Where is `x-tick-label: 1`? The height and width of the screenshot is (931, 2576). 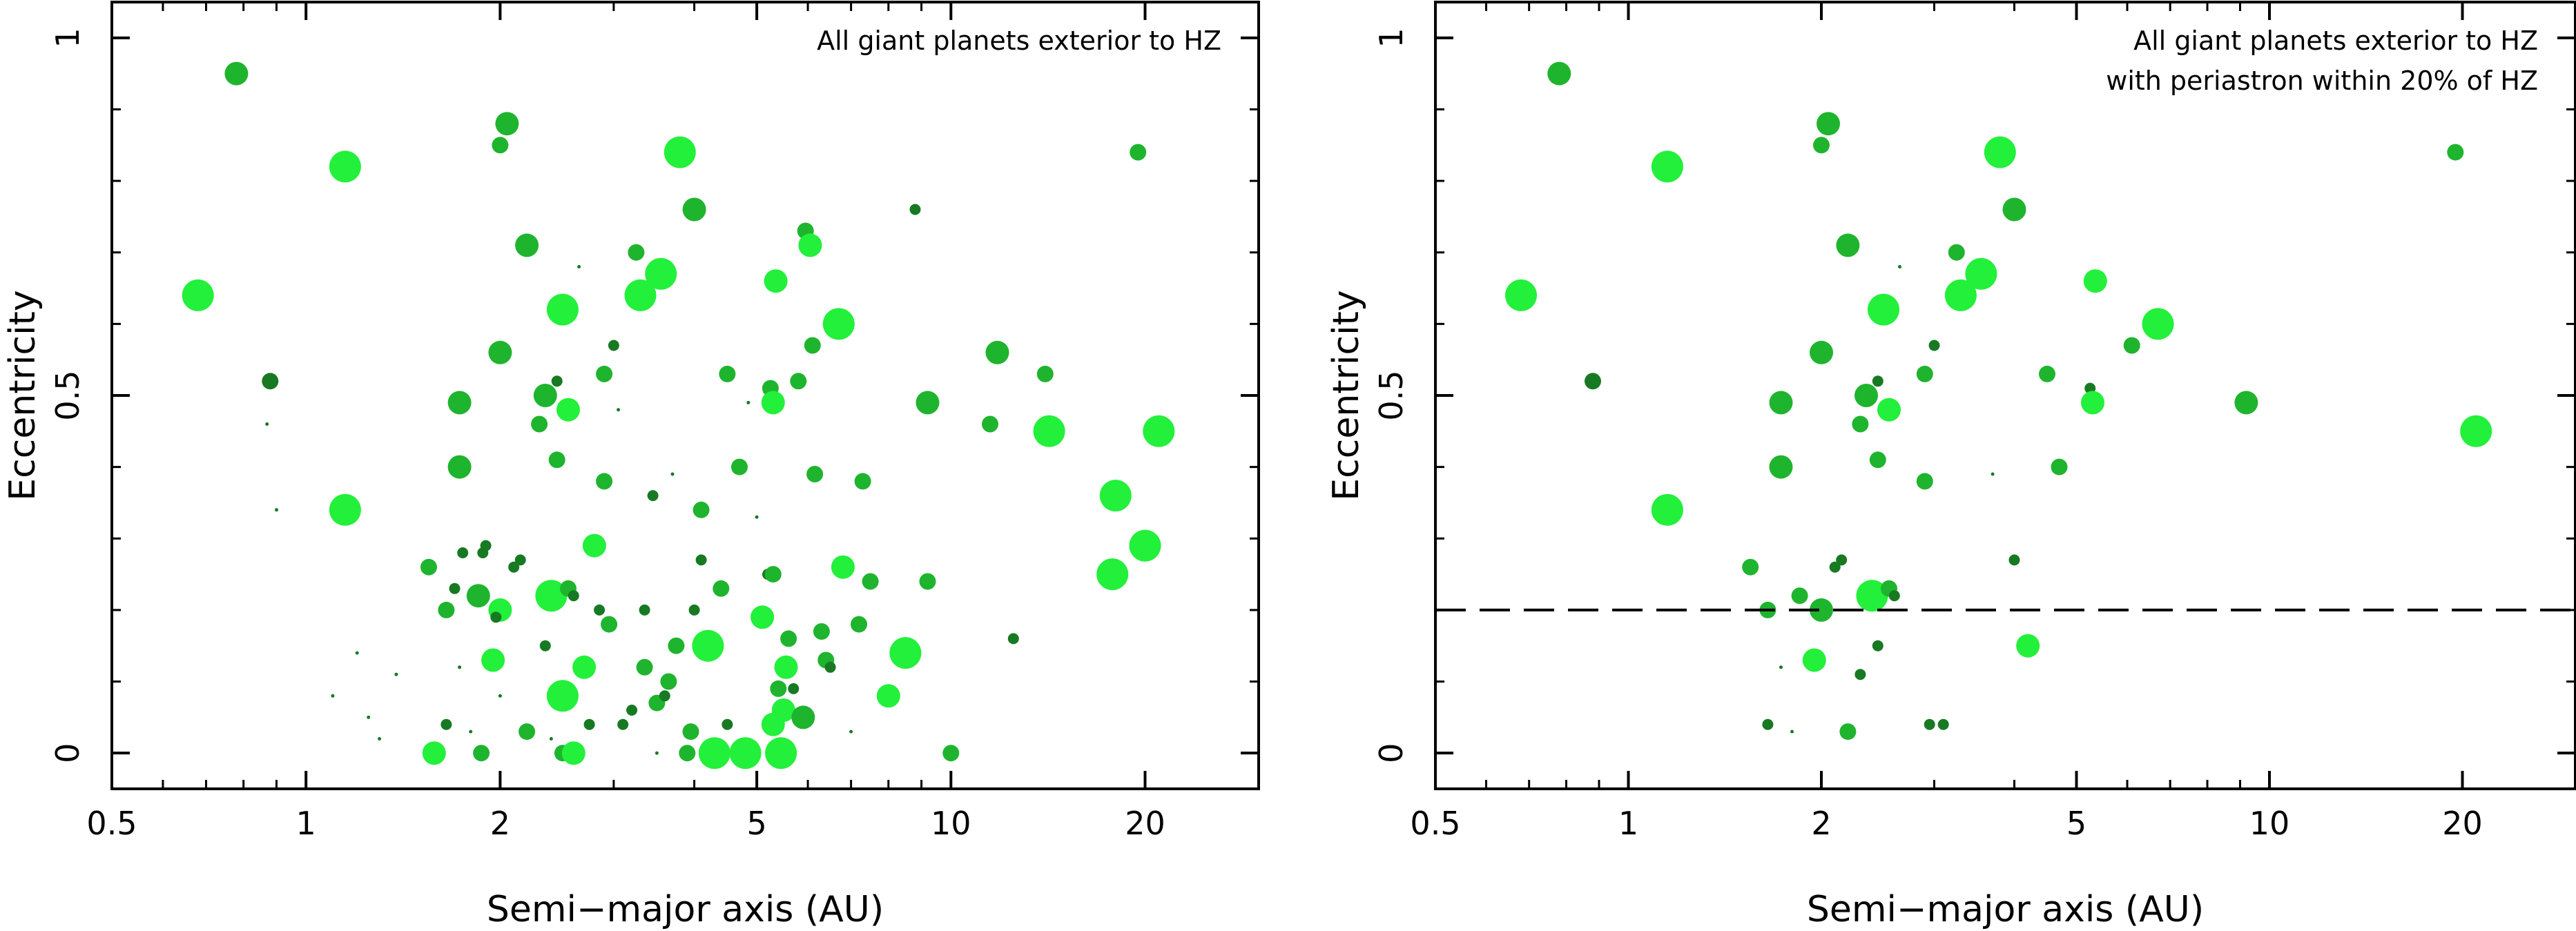
x-tick-label: 1 is located at coordinates (306, 823).